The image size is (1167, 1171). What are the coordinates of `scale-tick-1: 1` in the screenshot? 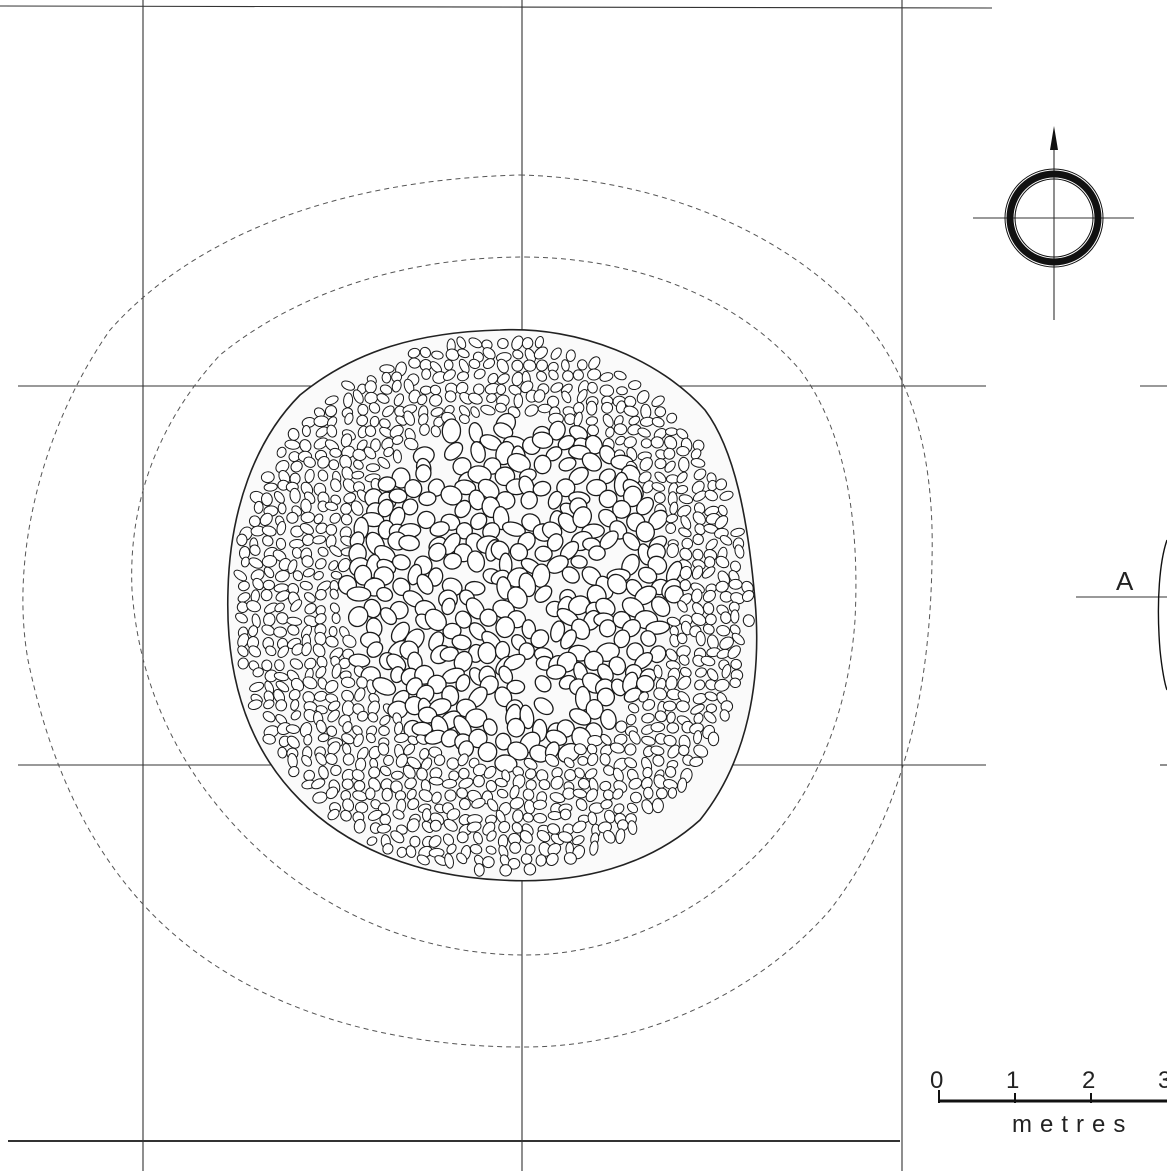 It's located at (1012, 1080).